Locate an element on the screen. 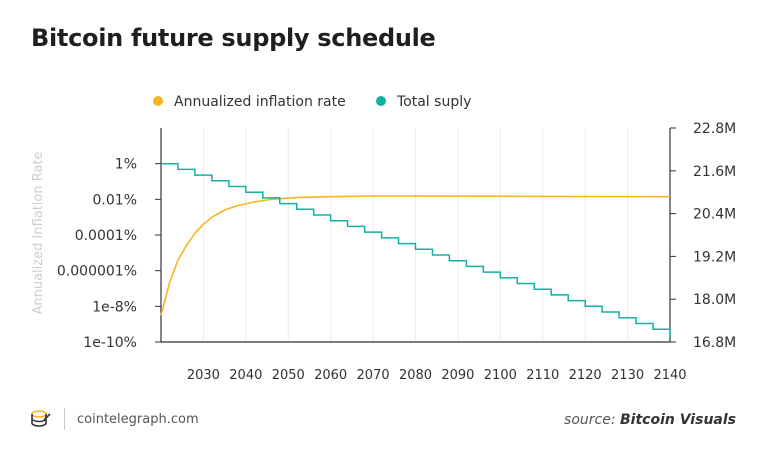 The width and height of the screenshot is (768, 463). chart-title: Bitcoin future supply schedule is located at coordinates (233, 38).